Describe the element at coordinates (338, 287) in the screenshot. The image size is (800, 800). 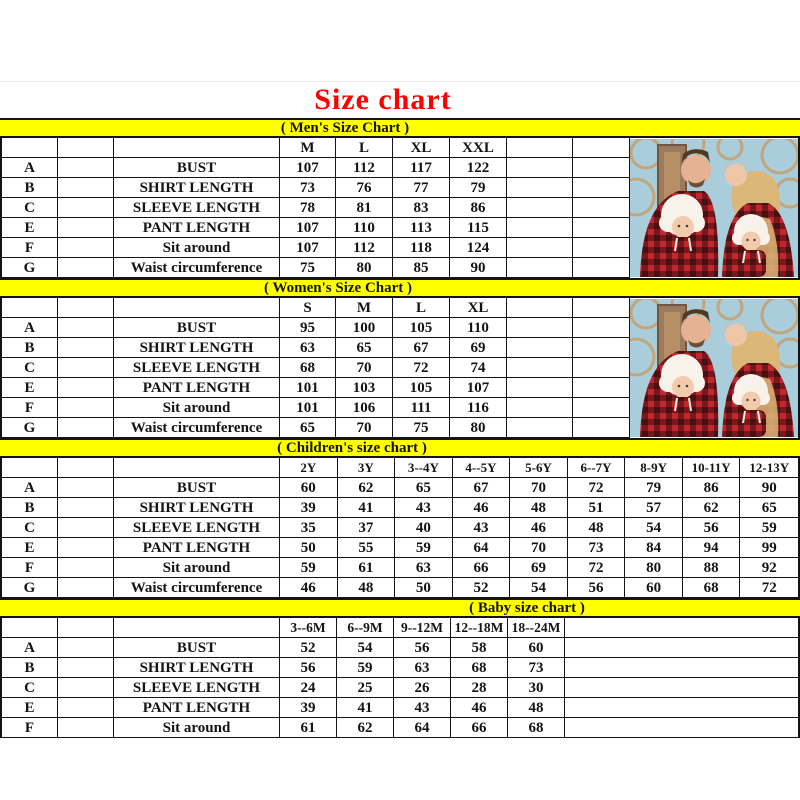
I see `womens-chart-band-label: ( Women's Size Chart )` at that location.